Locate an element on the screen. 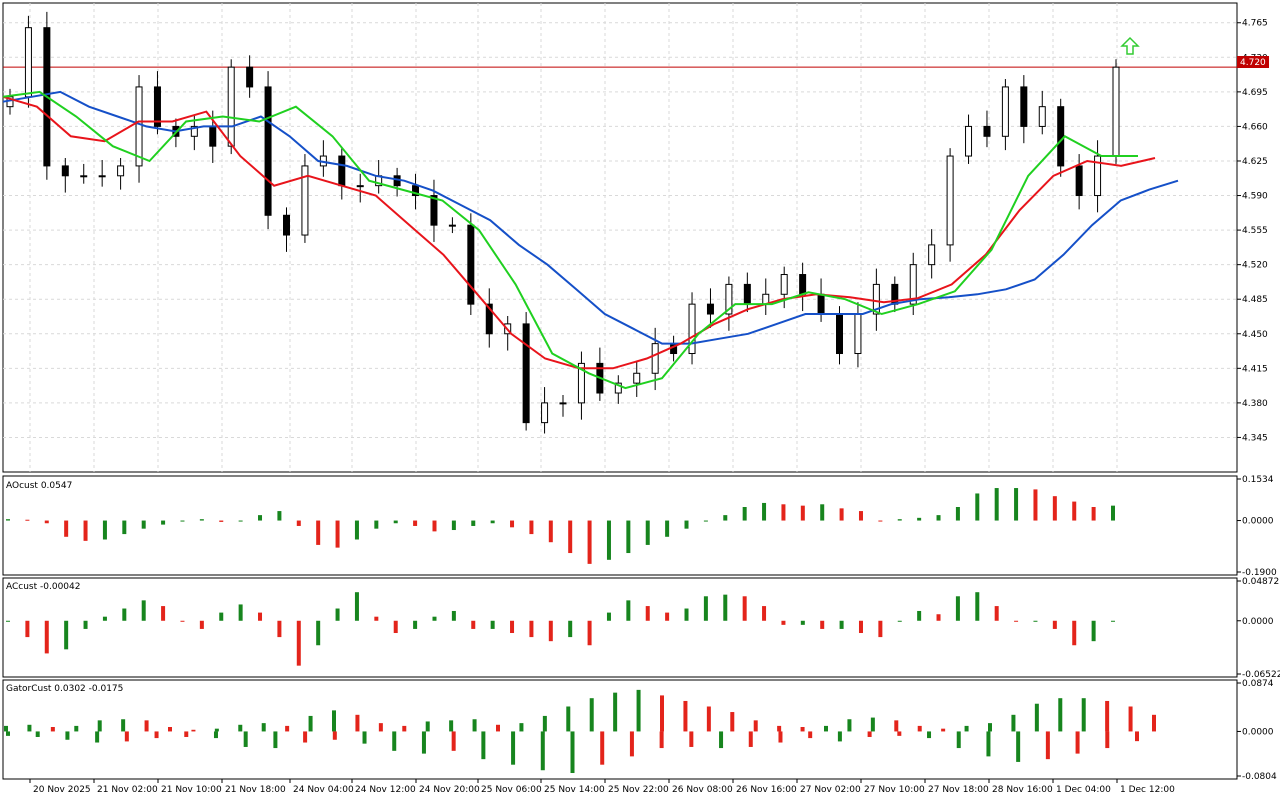 The width and height of the screenshot is (1280, 800). y-tick-label: 4.450 is located at coordinates (1255, 335).